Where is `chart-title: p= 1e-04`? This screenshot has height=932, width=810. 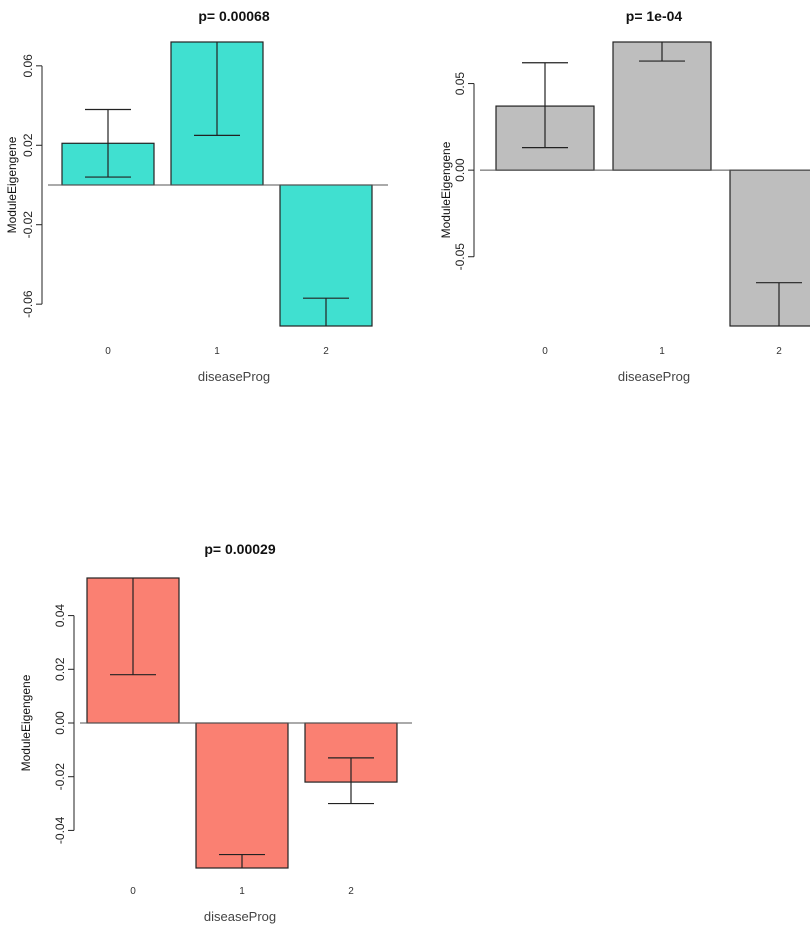
chart-title: p= 1e-04 is located at coordinates (654, 16).